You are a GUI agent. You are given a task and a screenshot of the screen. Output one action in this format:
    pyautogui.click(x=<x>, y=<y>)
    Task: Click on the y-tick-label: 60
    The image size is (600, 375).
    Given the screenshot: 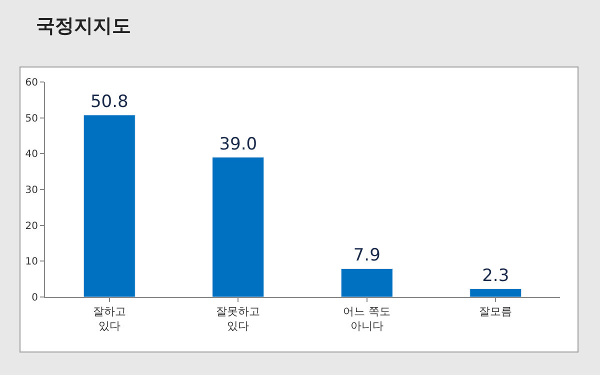 What is the action you would take?
    pyautogui.click(x=31, y=83)
    